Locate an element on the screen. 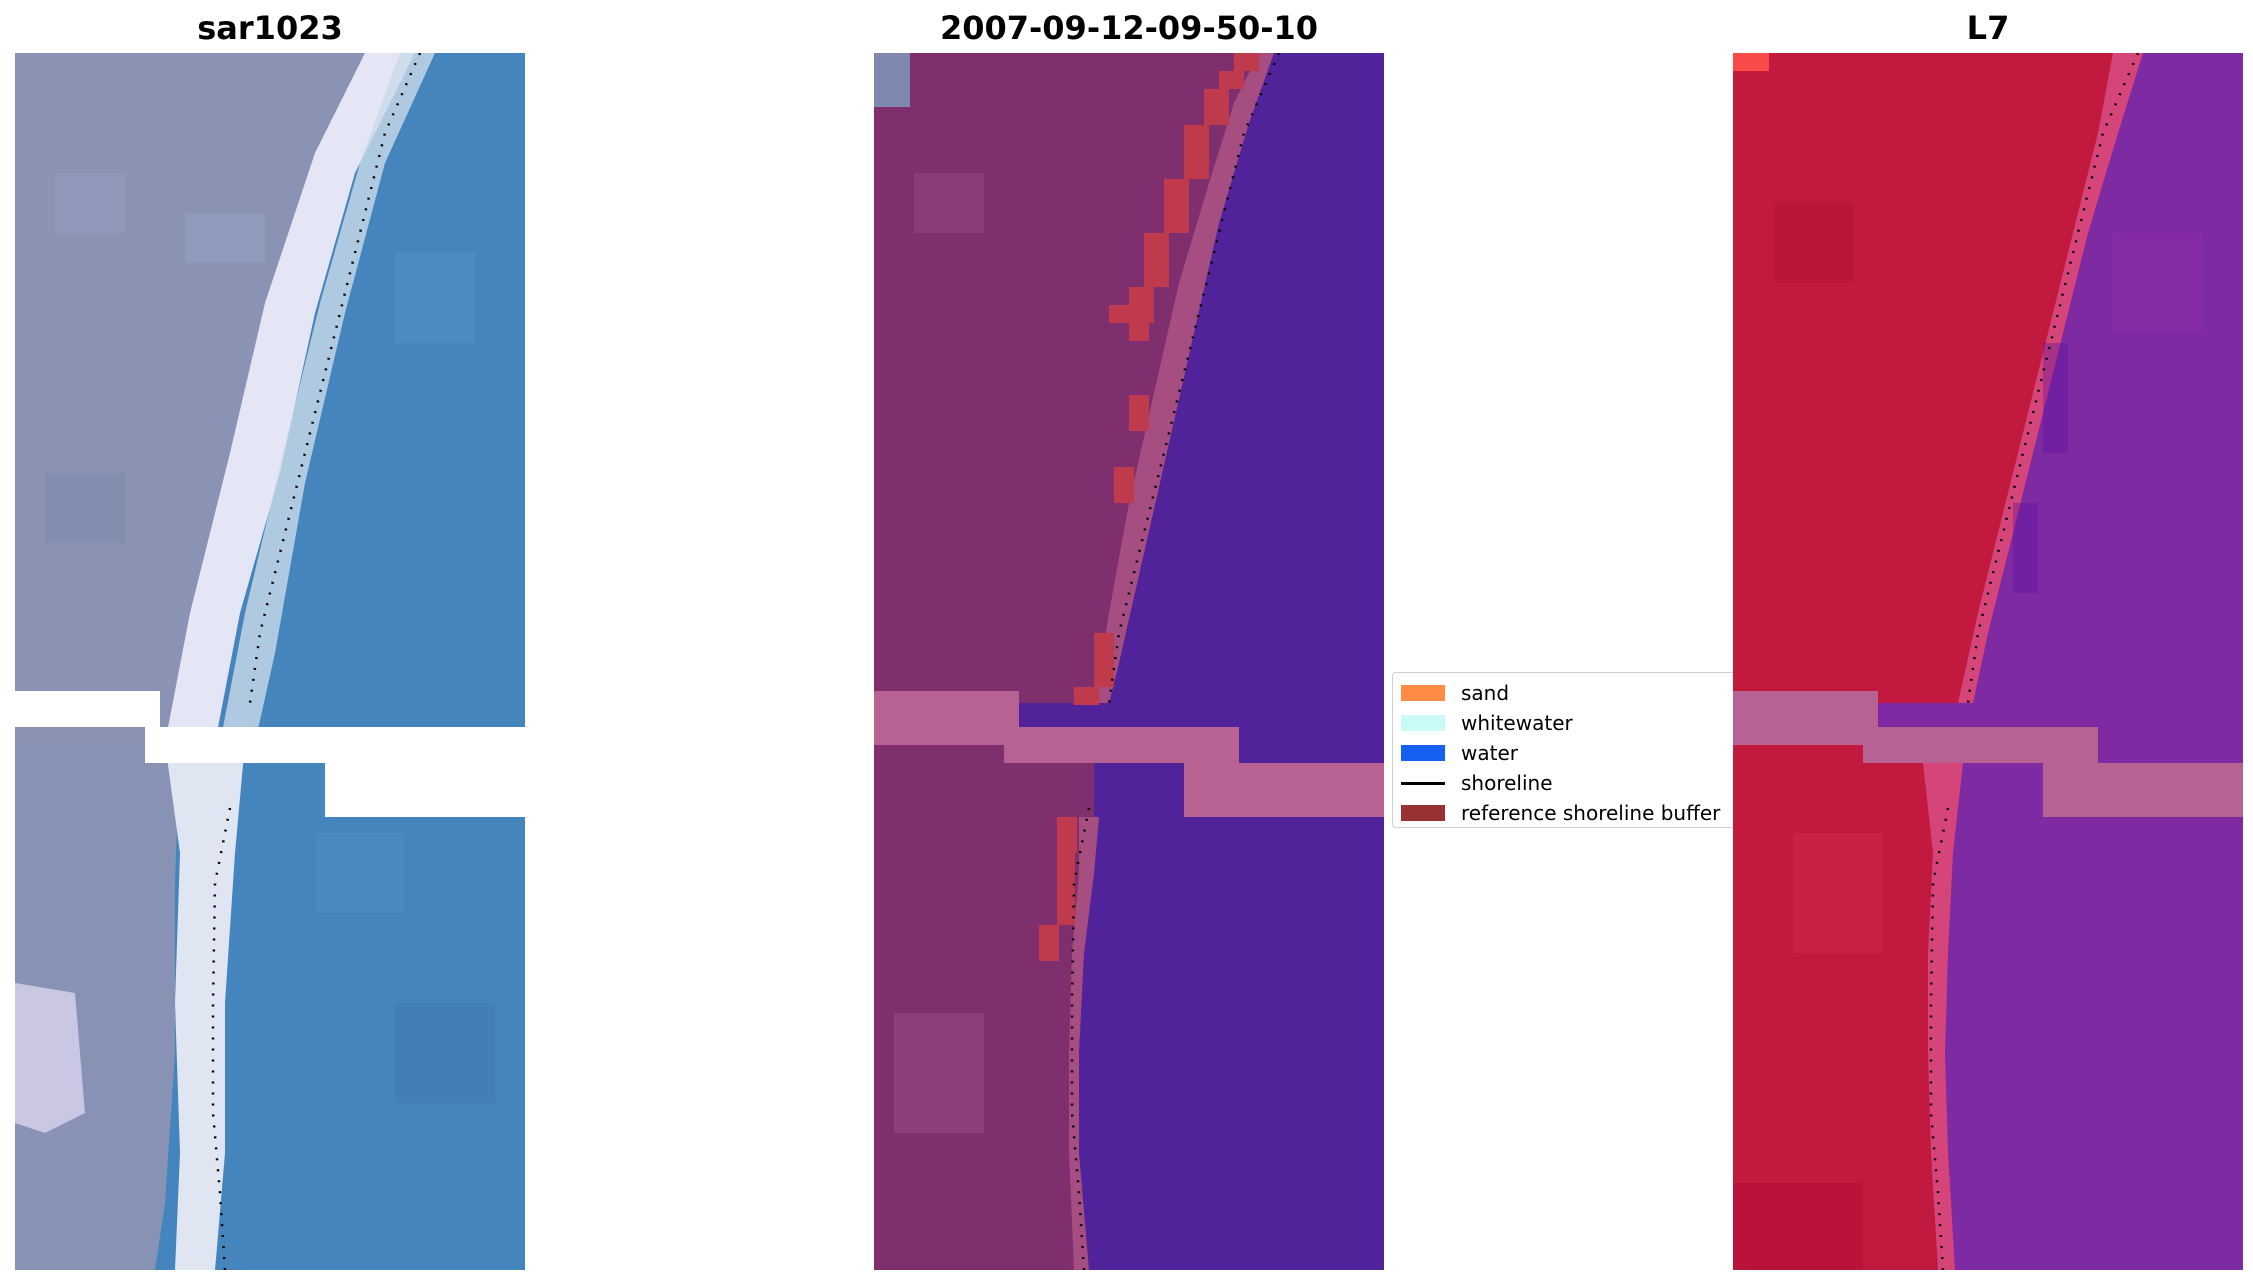  legend-label-reference-buffer: reference shoreline buffer is located at coordinates (1591, 813).